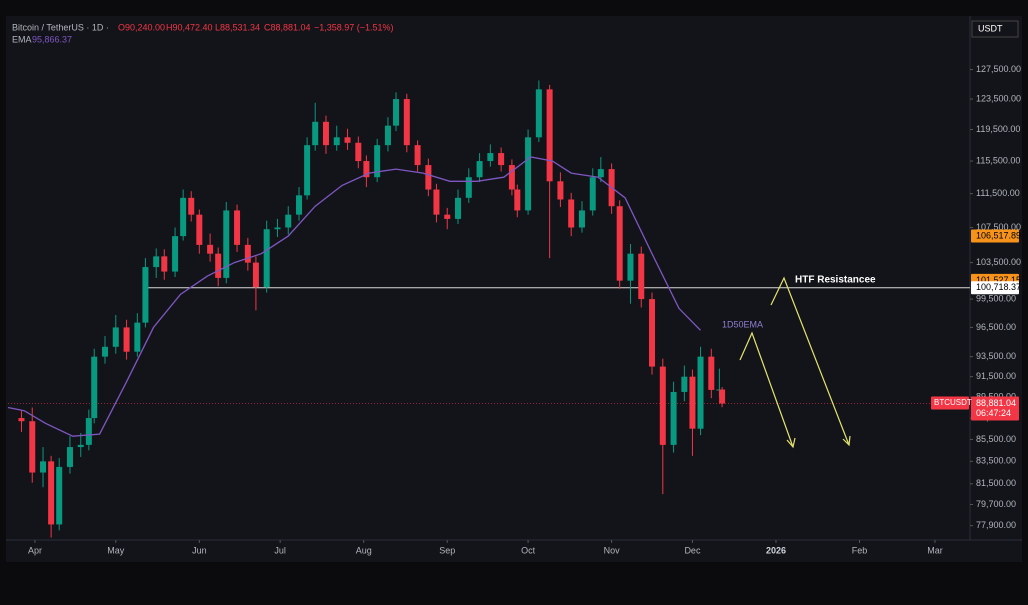 The height and width of the screenshot is (605, 1028). I want to click on arrow, so click(766, 389).